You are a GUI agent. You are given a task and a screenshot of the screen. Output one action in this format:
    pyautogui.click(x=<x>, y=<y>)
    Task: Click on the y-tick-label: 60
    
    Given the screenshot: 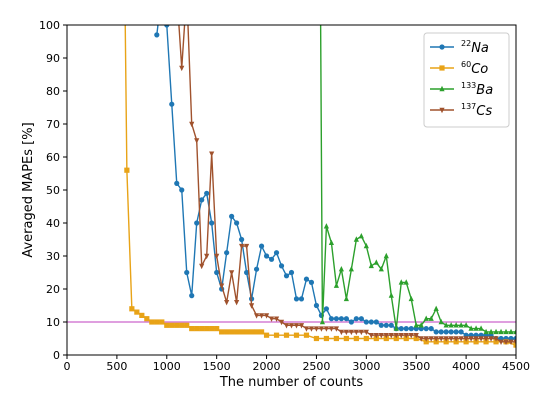 What is the action you would take?
    pyautogui.click(x=53, y=157)
    